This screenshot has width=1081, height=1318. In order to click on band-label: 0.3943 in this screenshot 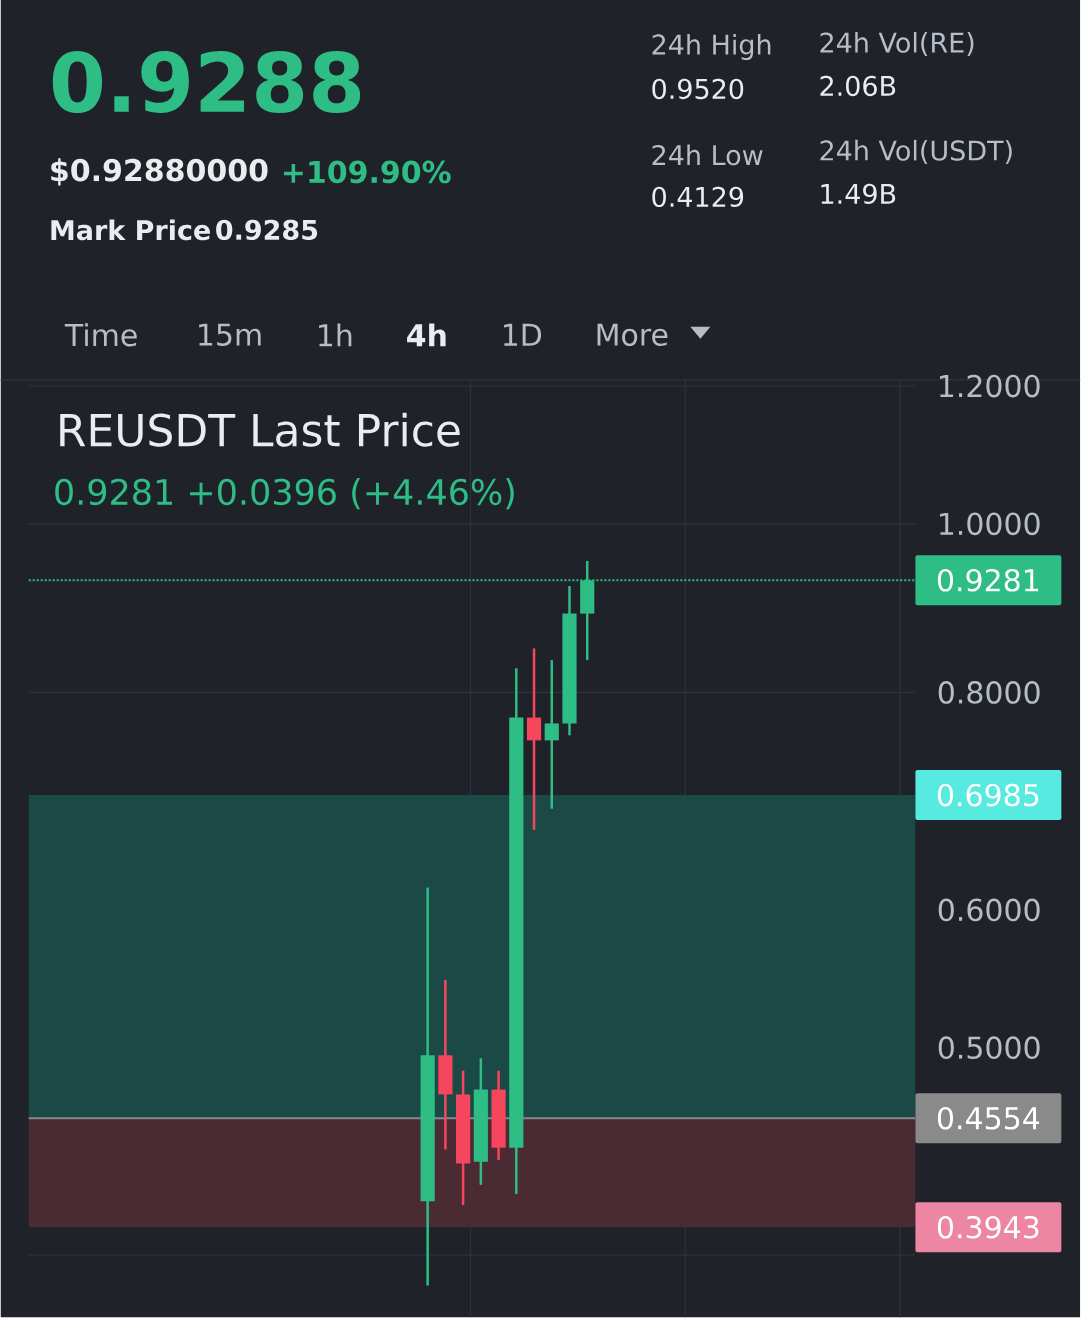, I will do `click(988, 1227)`.